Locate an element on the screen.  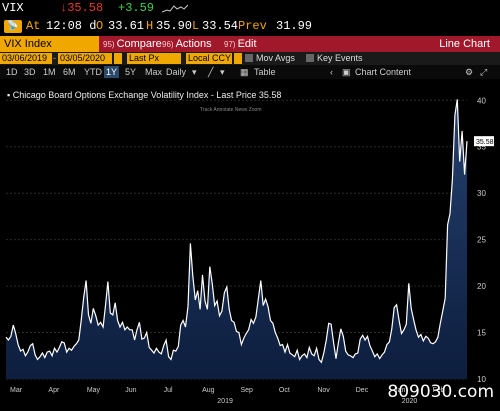
compare-num: 95) is located at coordinates (109, 44).